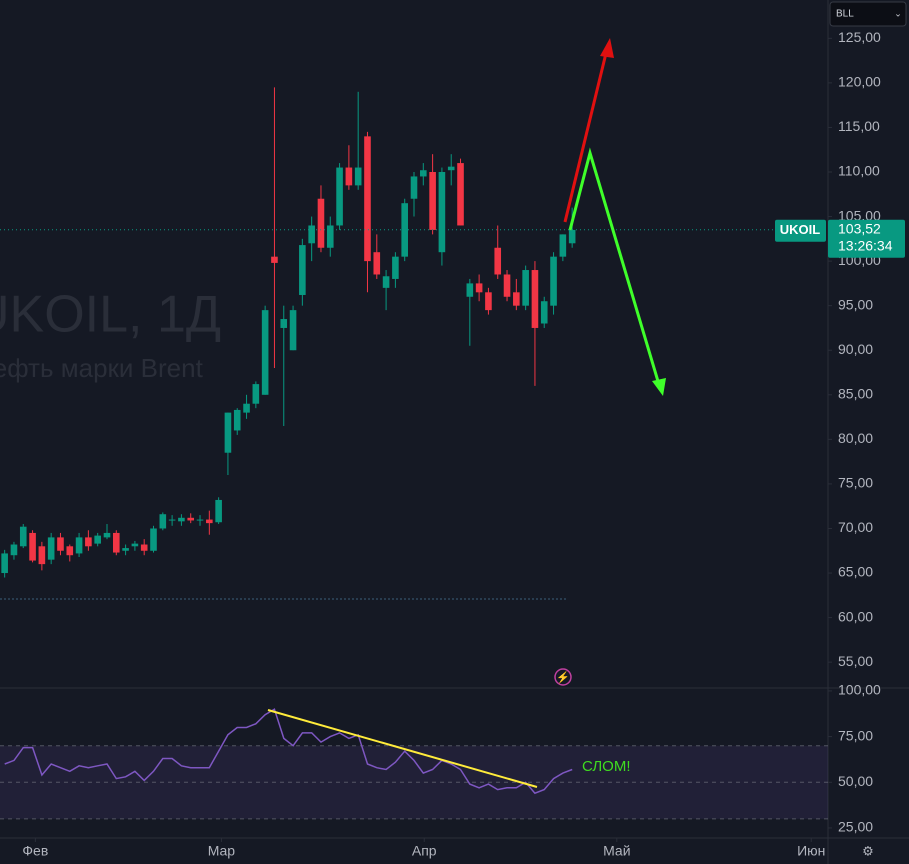  I want to click on y-tick-label: 50,00, so click(855, 781).